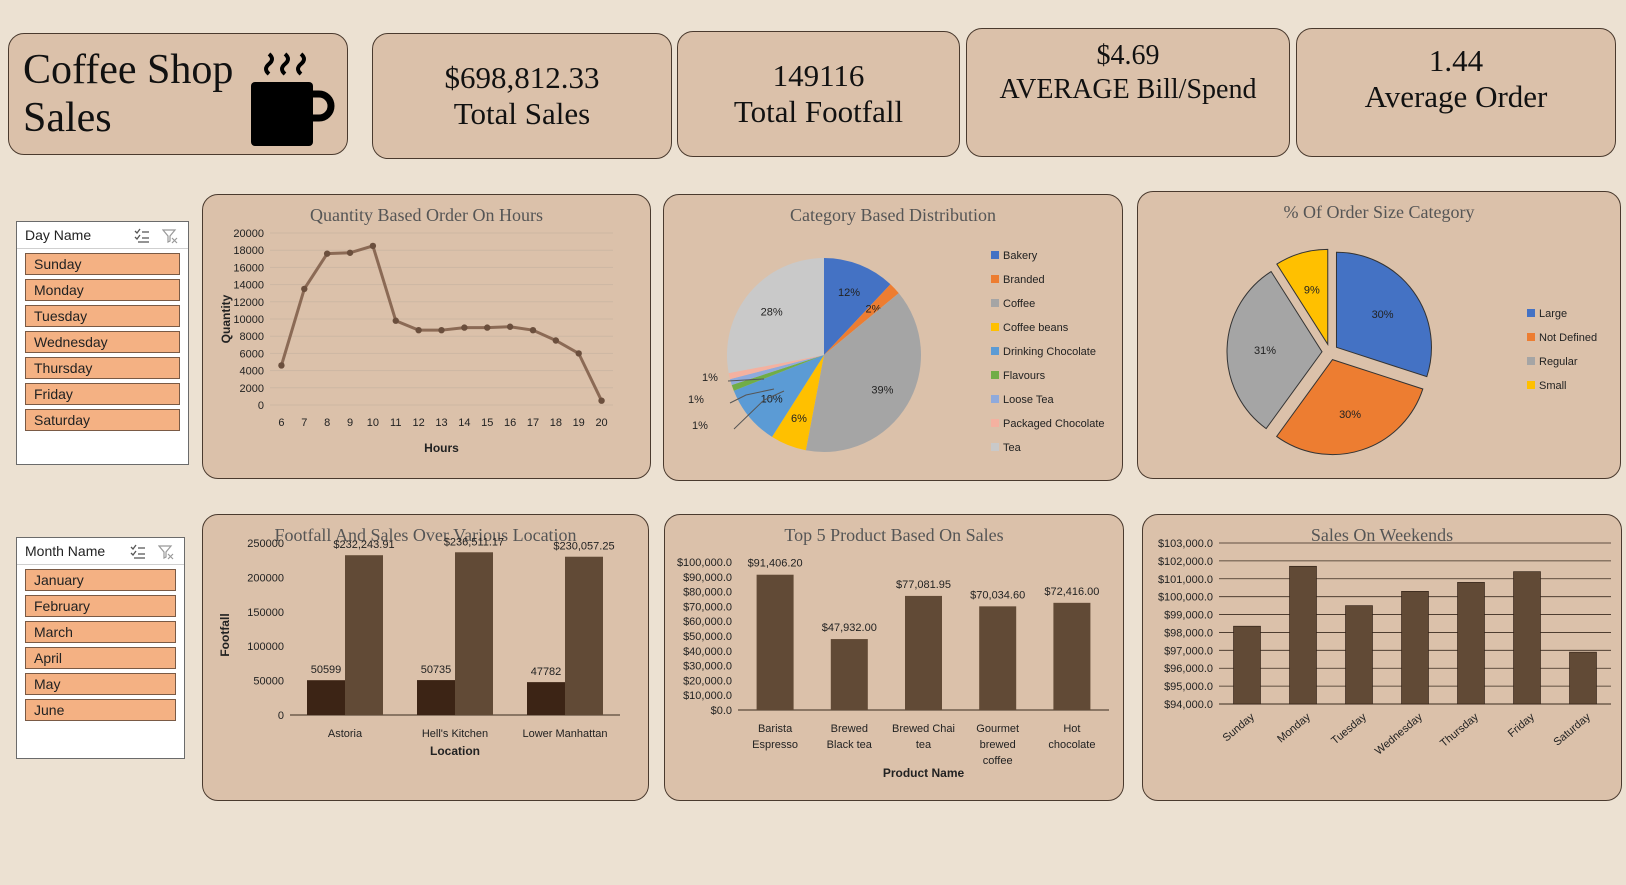  I want to click on y-tick-label: $95,000.0, so click(1188, 687).